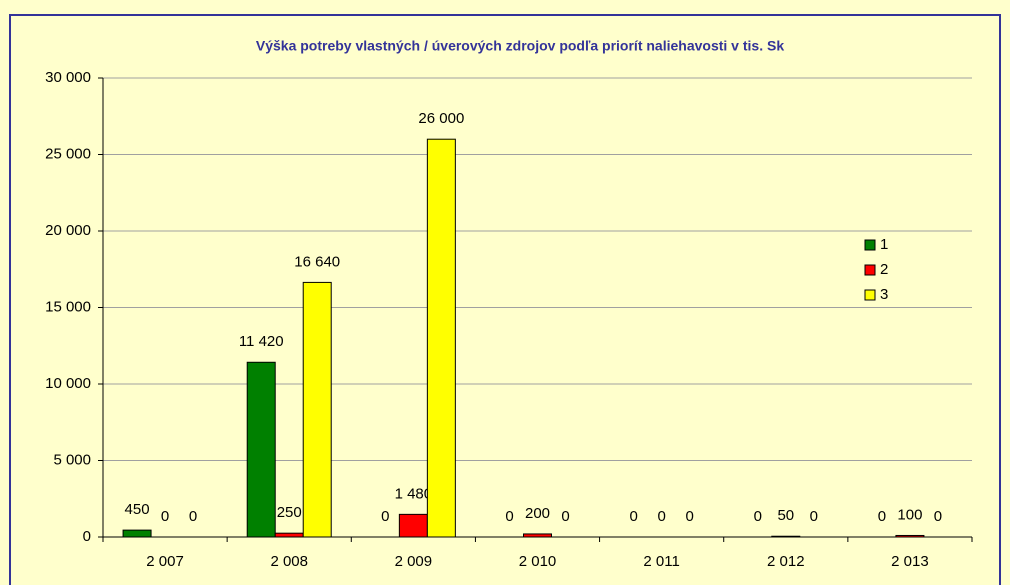 This screenshot has width=1010, height=585. What do you see at coordinates (414, 493) in the screenshot?
I see `value-label: 1 480` at bounding box center [414, 493].